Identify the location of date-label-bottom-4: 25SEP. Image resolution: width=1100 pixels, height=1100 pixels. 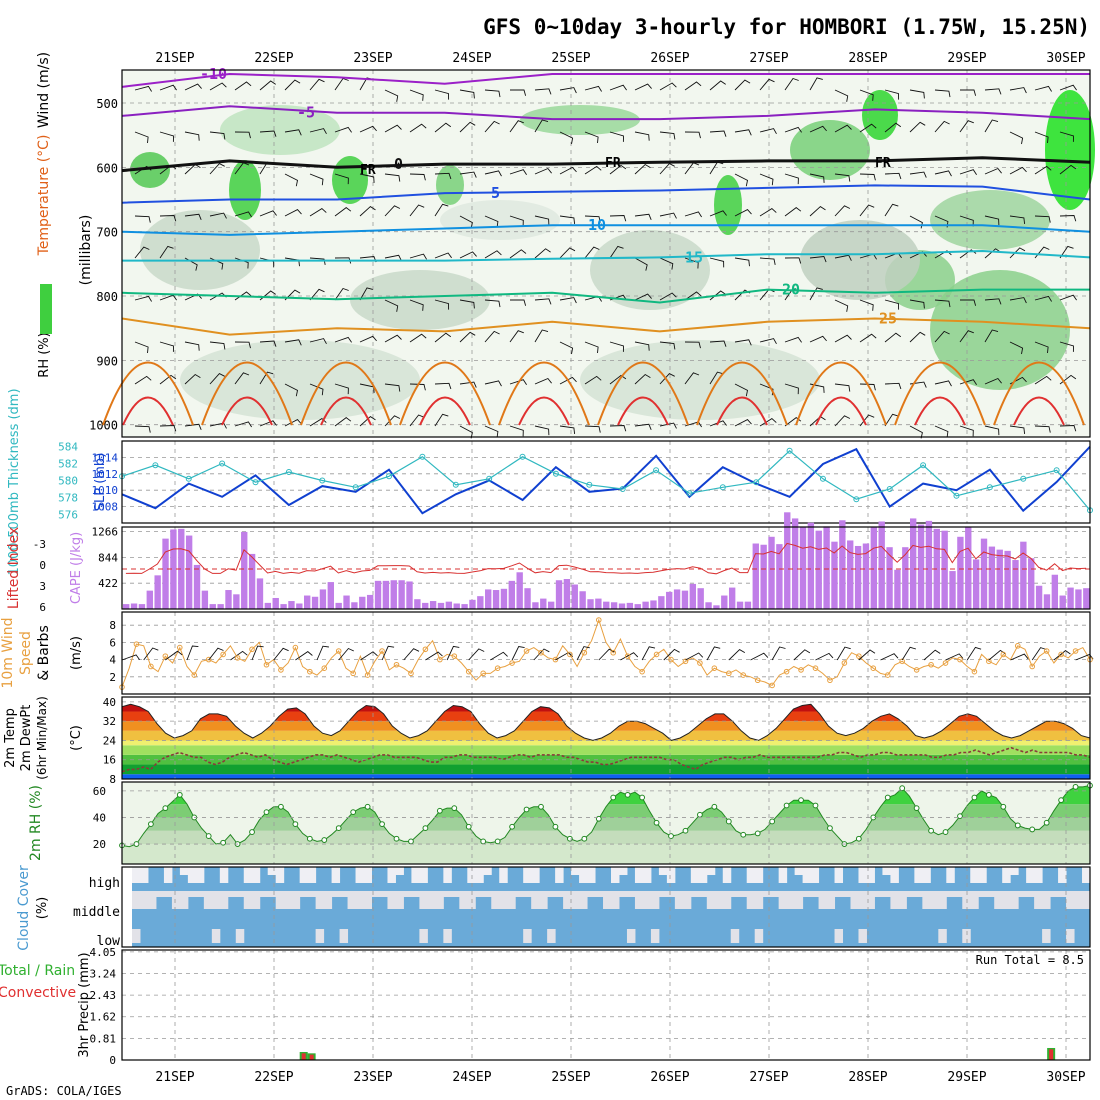
(570, 1077).